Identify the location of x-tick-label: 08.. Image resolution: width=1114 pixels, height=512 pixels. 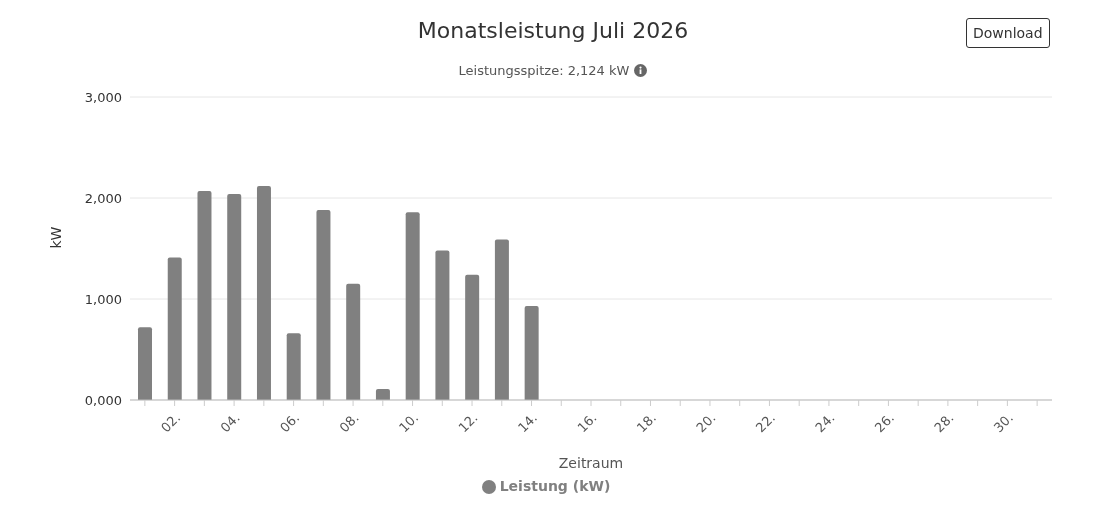
(349, 423).